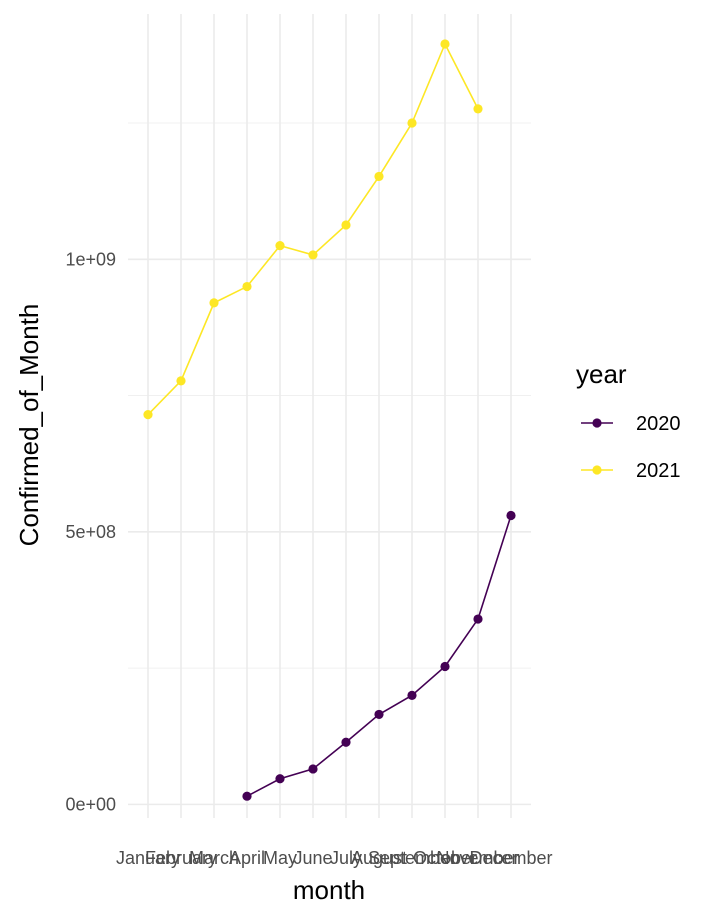 The image size is (720, 921). Describe the element at coordinates (510, 858) in the screenshot. I see `x-tick-label: December` at that location.